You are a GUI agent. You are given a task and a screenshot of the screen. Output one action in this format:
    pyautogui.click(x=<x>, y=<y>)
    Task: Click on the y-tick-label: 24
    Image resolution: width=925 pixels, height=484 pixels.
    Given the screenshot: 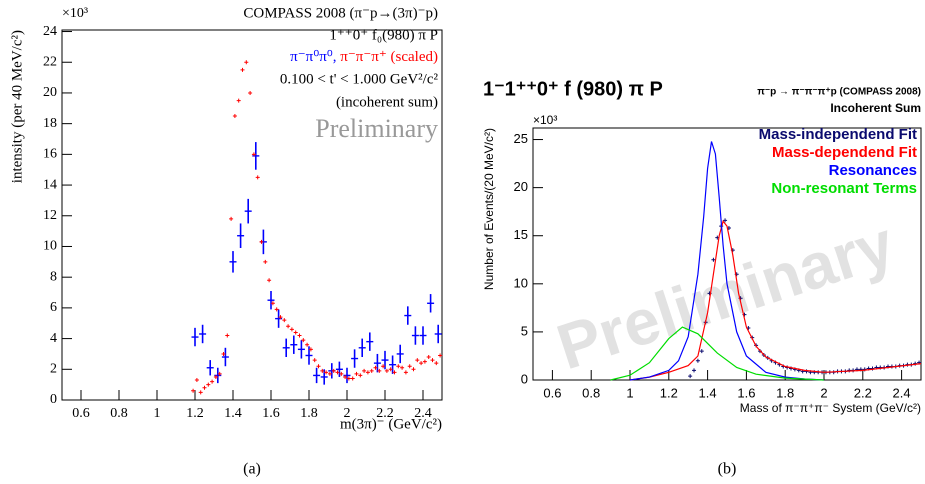 What is the action you would take?
    pyautogui.click(x=50, y=31)
    